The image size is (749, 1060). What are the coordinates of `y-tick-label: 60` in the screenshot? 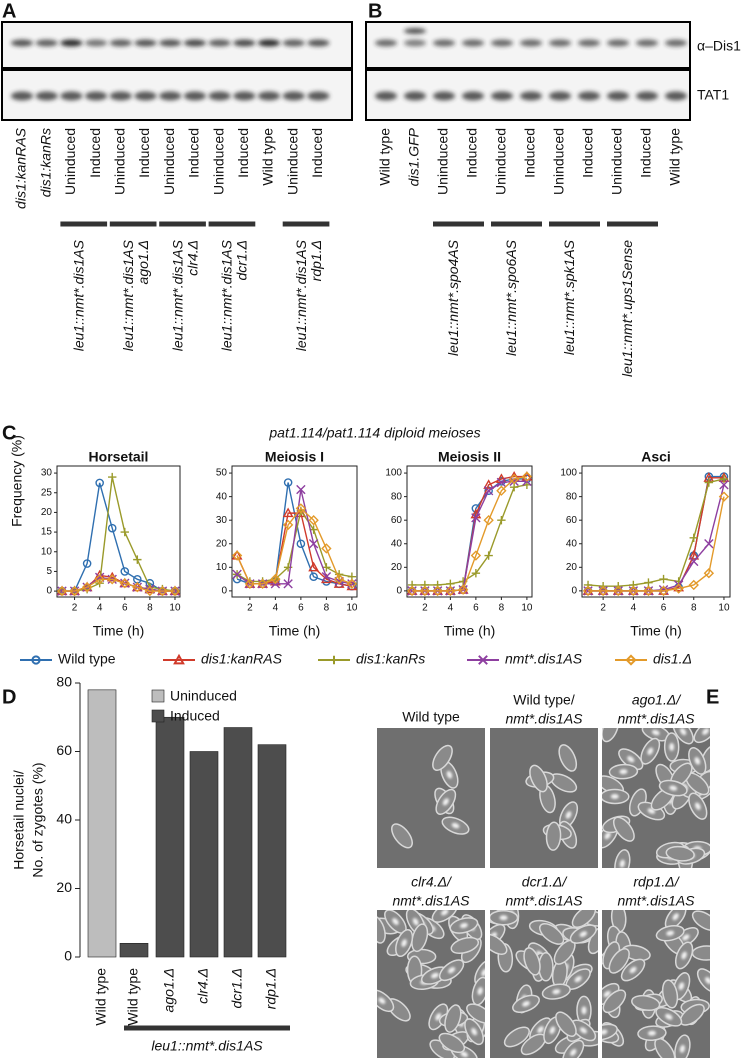 It's located at (64, 750).